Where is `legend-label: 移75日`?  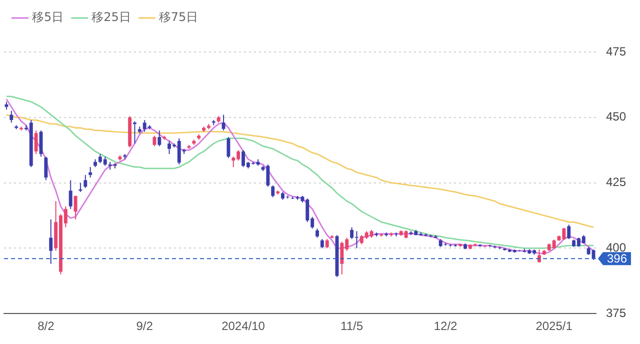
legend-label: 移75日 is located at coordinates (178, 17).